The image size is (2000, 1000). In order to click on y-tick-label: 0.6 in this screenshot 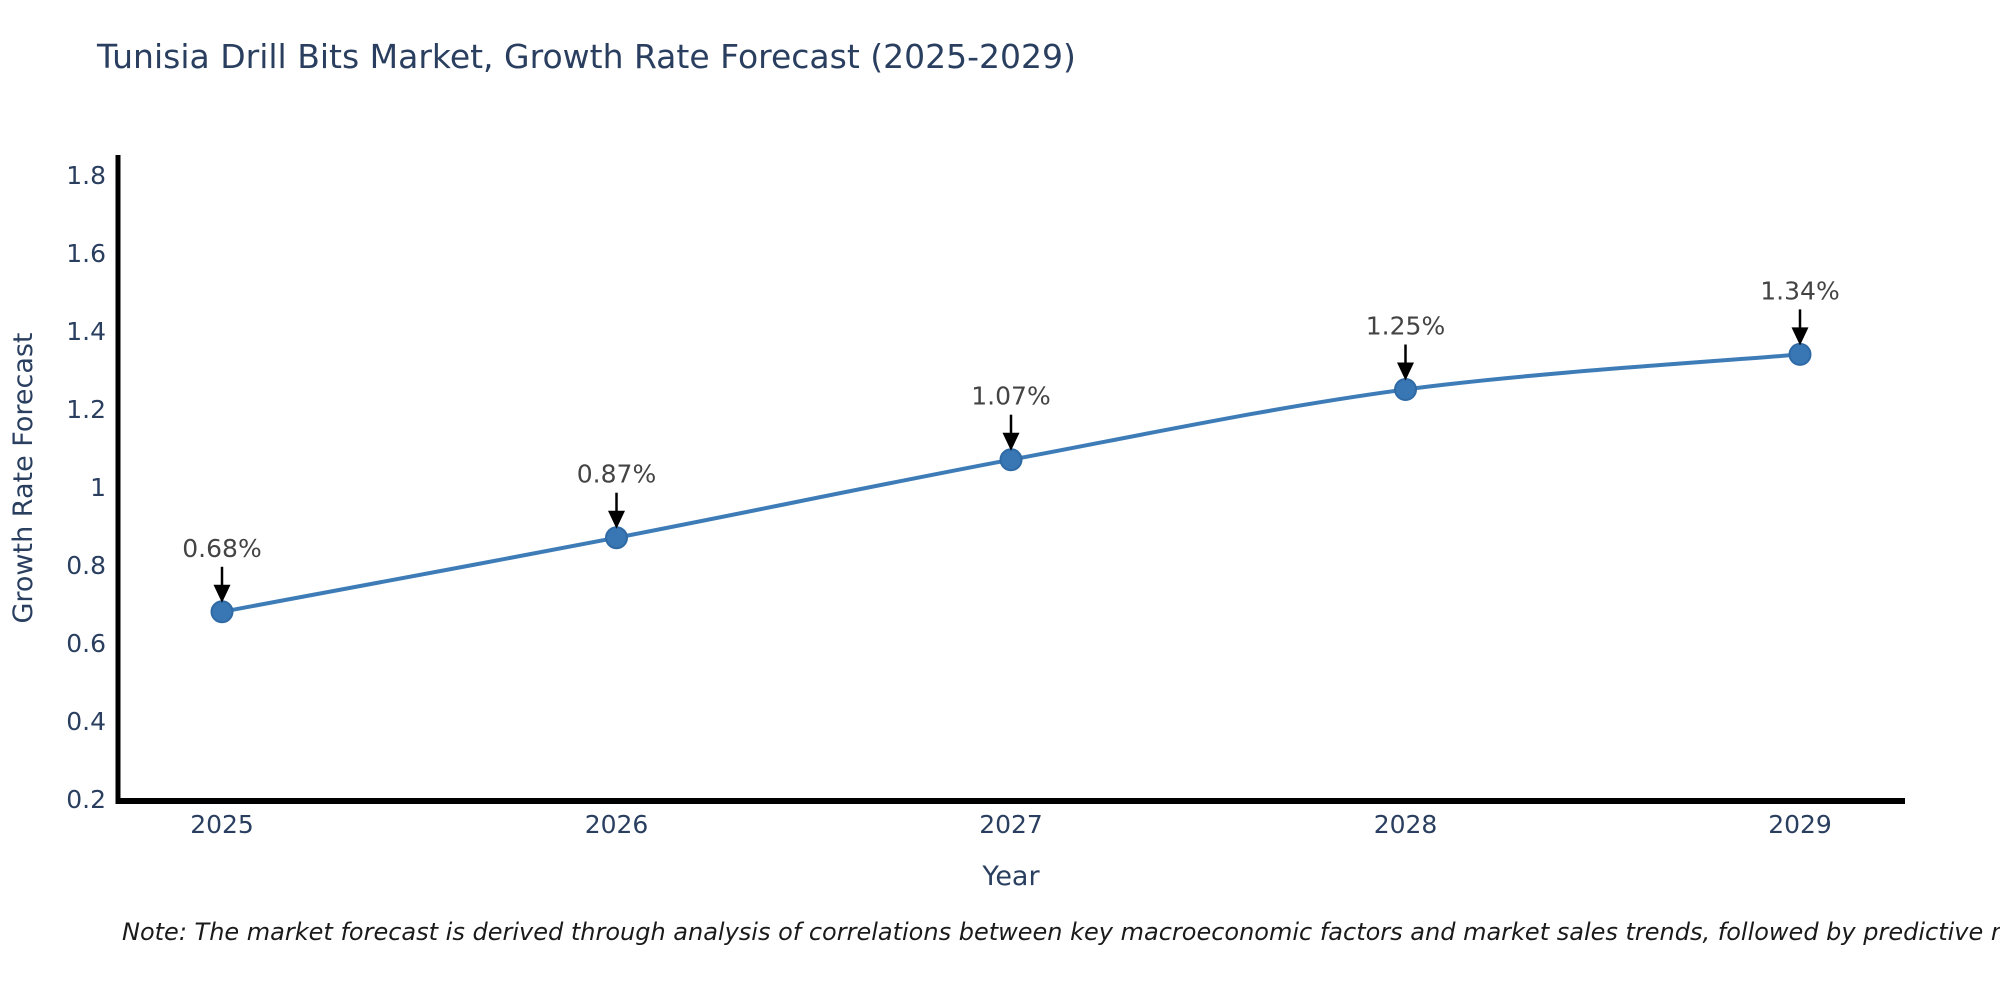, I will do `click(86, 643)`.